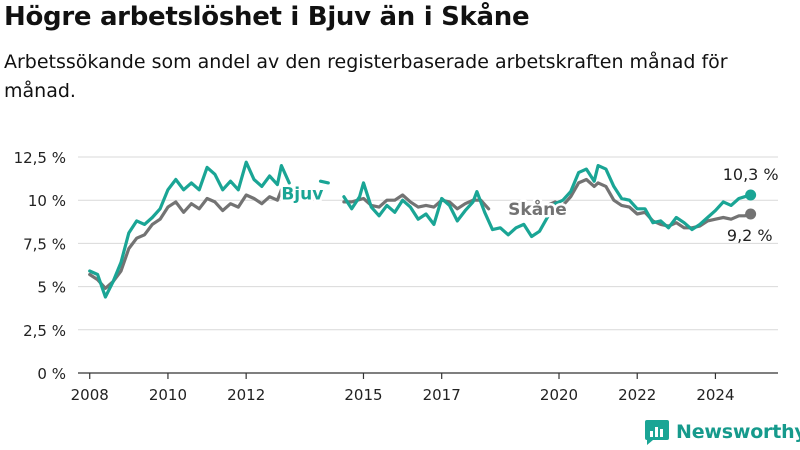 The width and height of the screenshot is (800, 450). I want to click on x-tick-label: 2008, so click(90, 395).